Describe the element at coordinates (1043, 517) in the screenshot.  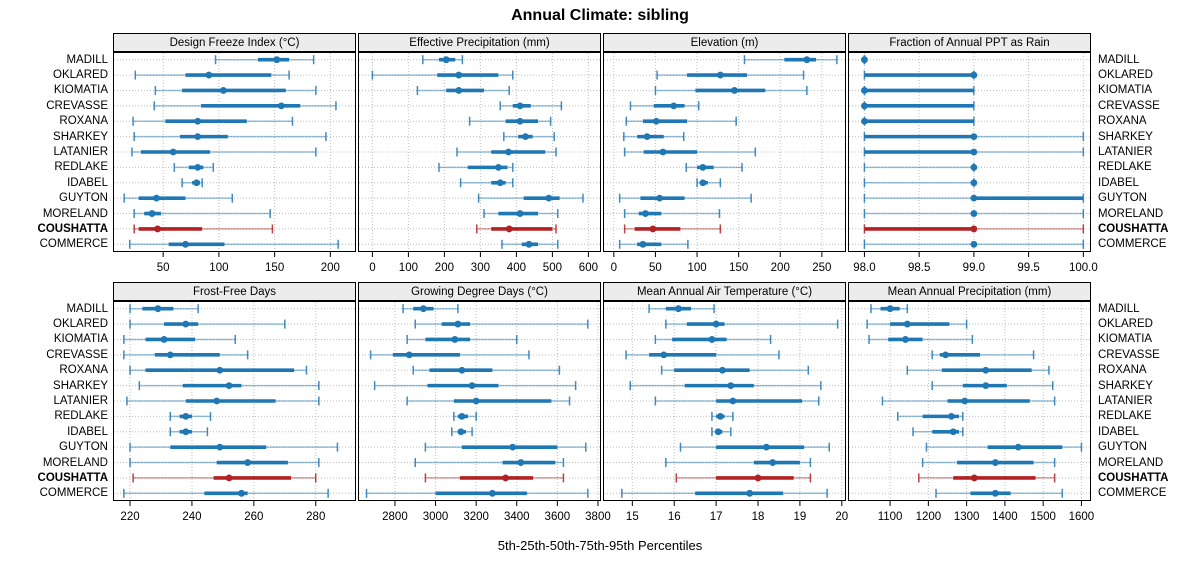
I see `svg-text: 1500` at that location.